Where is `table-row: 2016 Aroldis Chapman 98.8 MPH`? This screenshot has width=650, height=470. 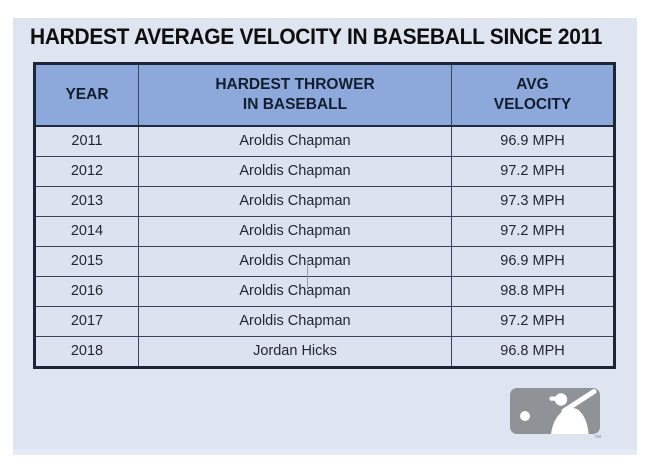 table-row: 2016 Aroldis Chapman 98.8 MPH is located at coordinates (324, 291).